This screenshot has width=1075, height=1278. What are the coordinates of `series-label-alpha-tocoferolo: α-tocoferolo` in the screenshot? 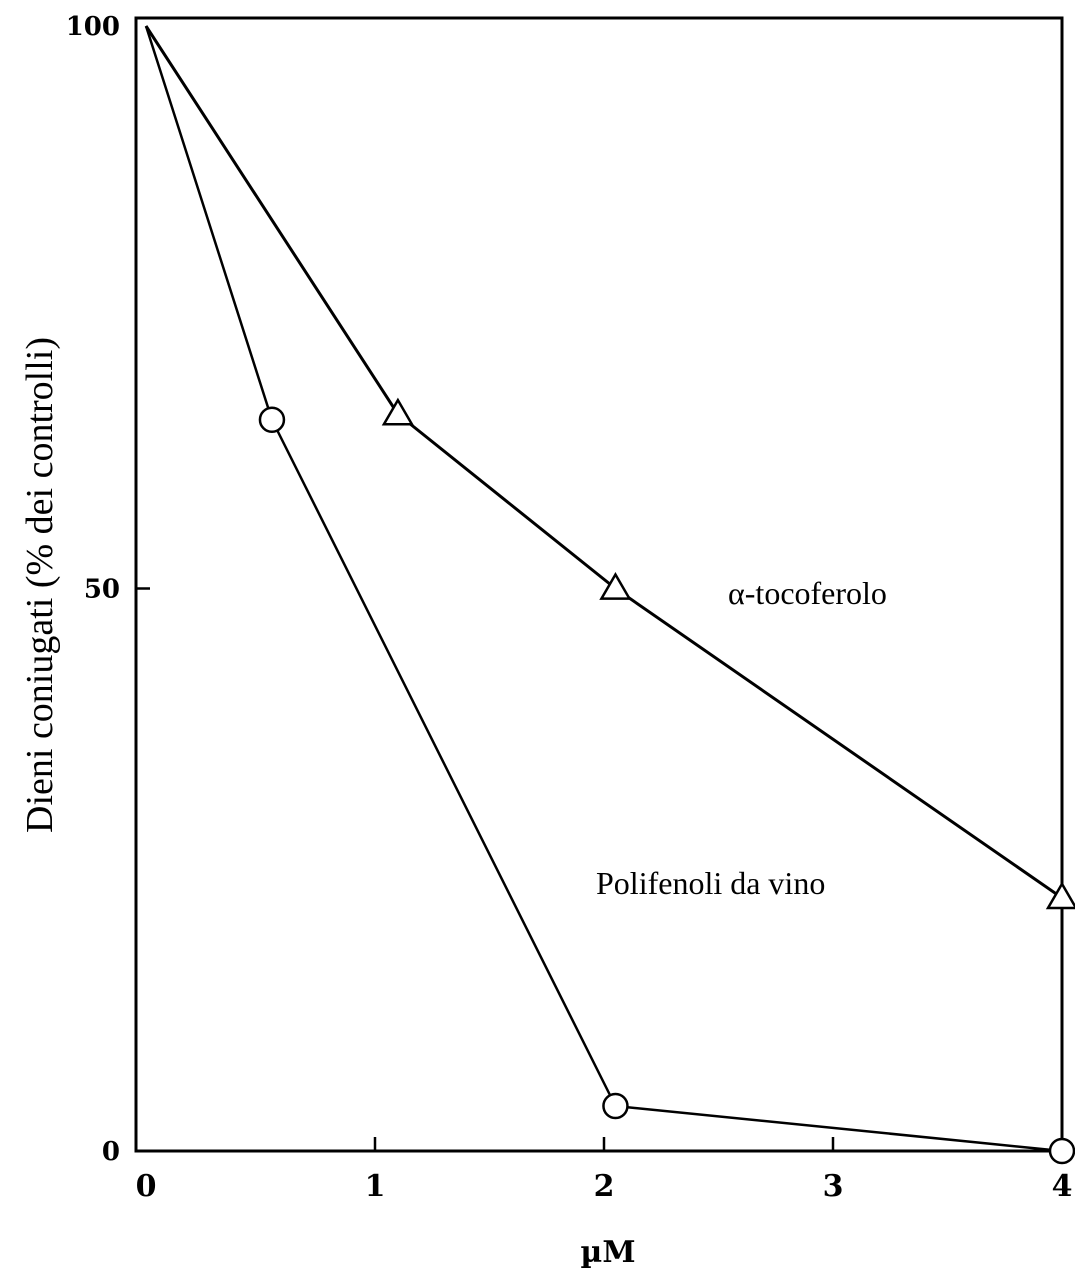 It's located at (807, 593).